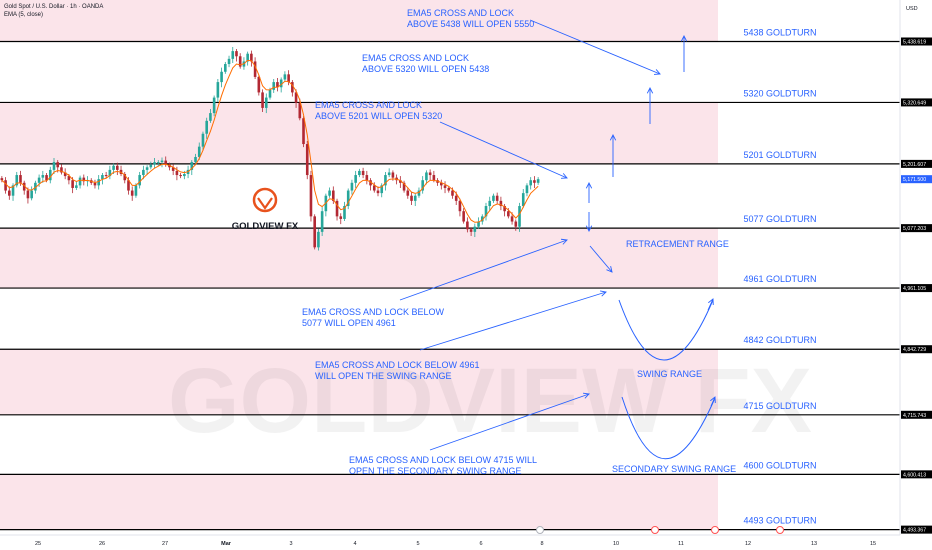  Describe the element at coordinates (914, 229) in the screenshot. I see `level-price-tag-text: 5,077.203` at that location.